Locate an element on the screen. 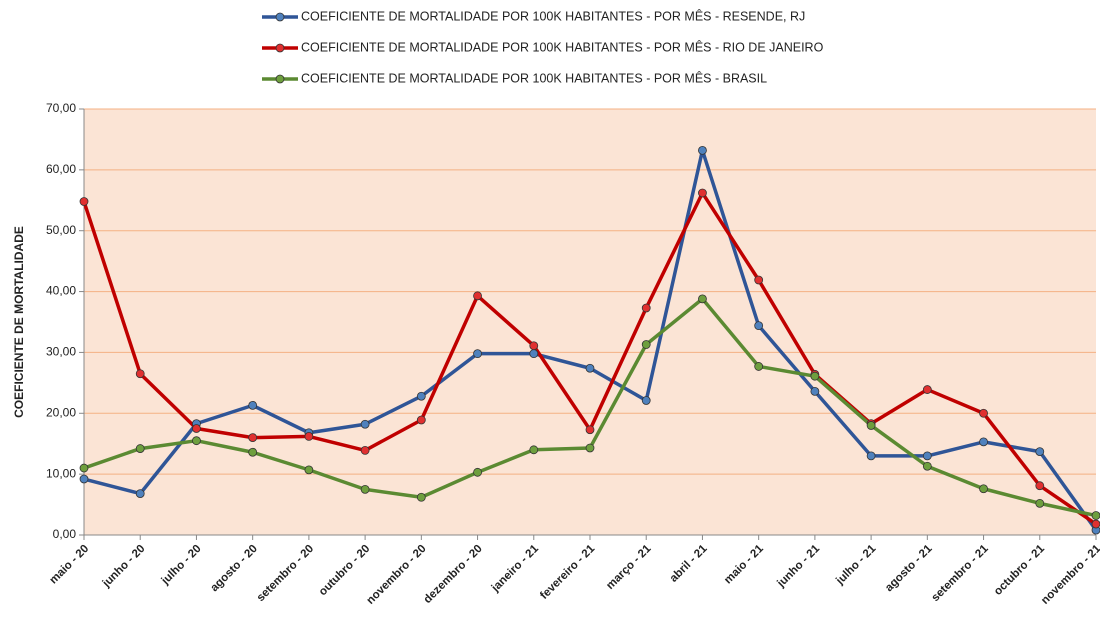  y-tick-label: 70,00 is located at coordinates (61, 108).